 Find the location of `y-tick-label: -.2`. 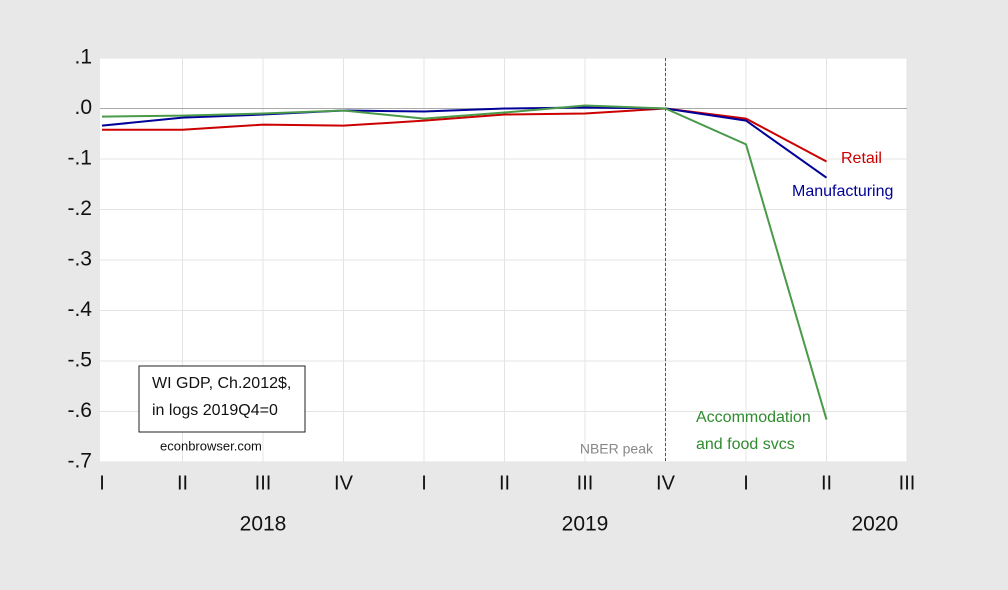

y-tick-label: -.2 is located at coordinates (79, 208).